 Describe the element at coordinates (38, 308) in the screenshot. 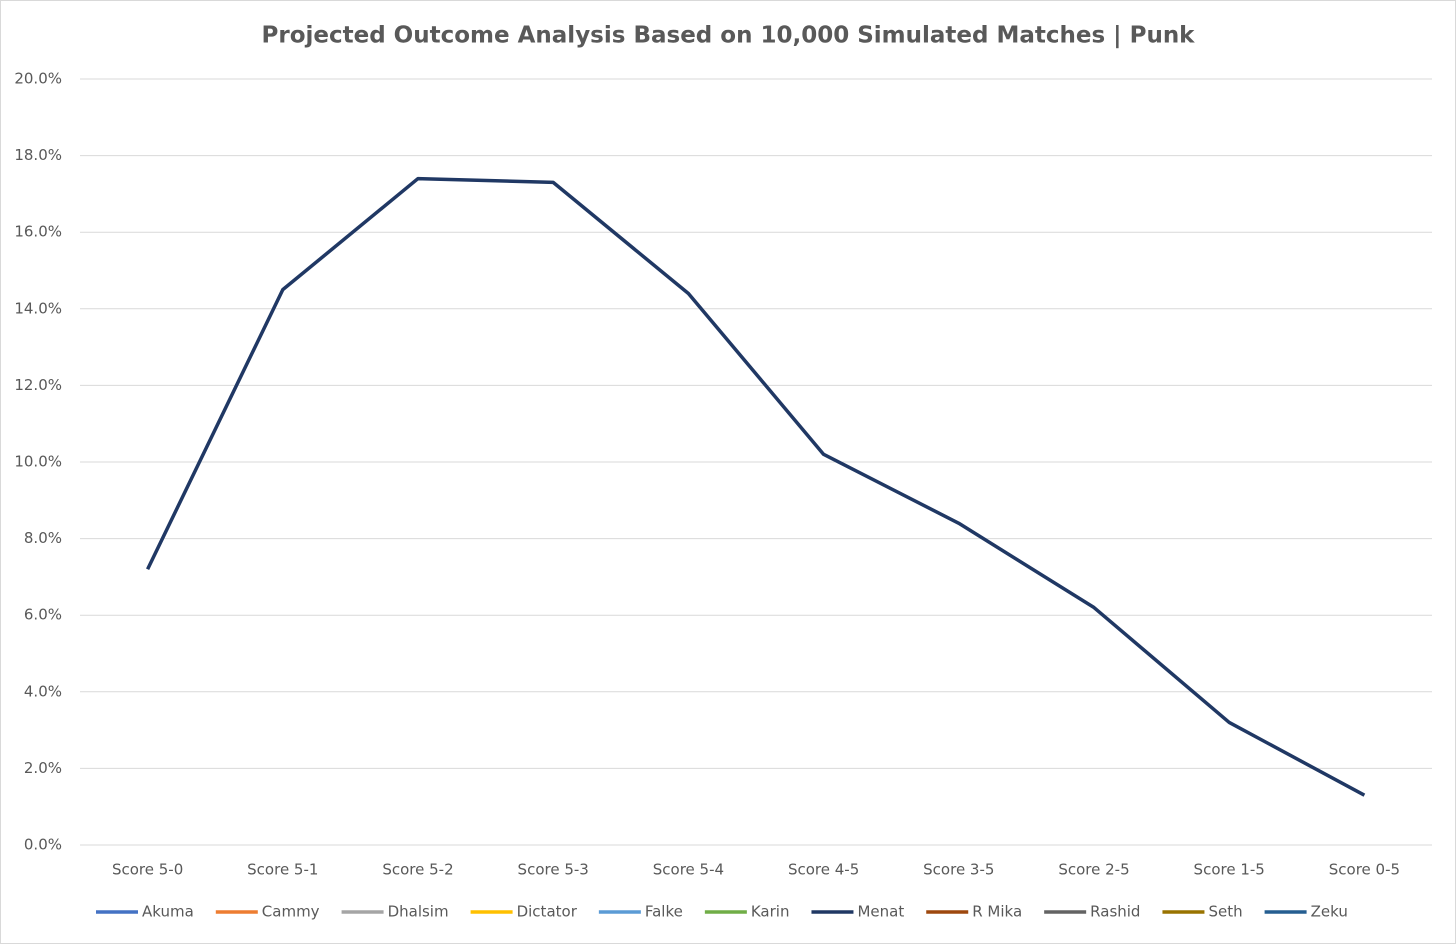

I see `y-tick-label: 14.0%` at that location.